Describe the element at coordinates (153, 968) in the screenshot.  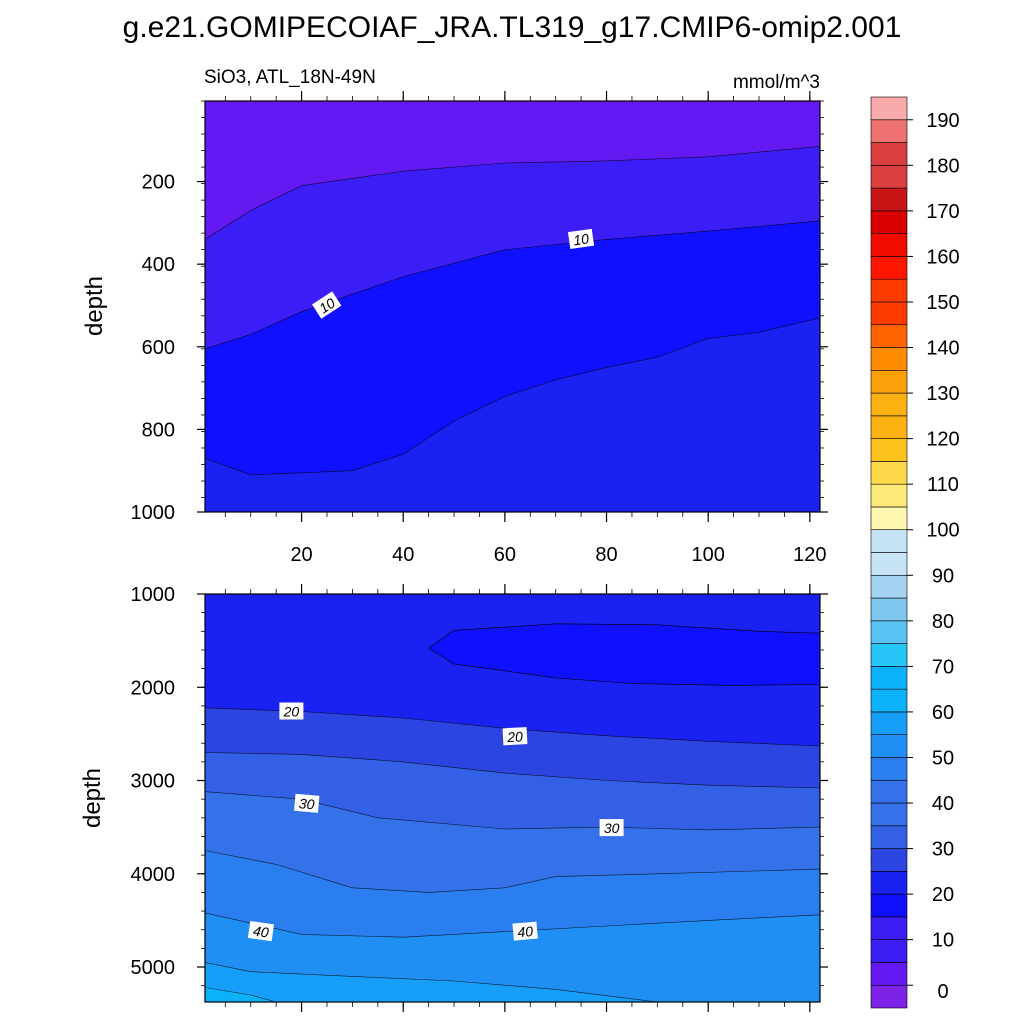
I see `y-tick-label: 5000` at that location.